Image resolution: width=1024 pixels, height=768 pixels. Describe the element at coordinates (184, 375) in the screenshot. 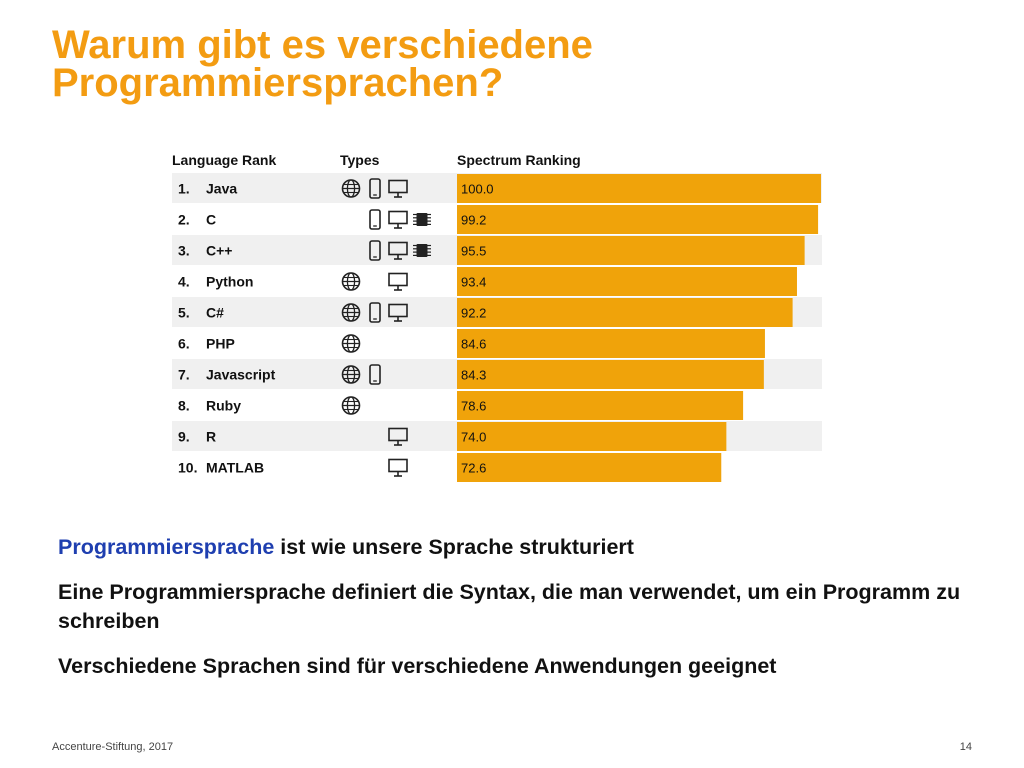

I see `rank-number: 7.` at that location.